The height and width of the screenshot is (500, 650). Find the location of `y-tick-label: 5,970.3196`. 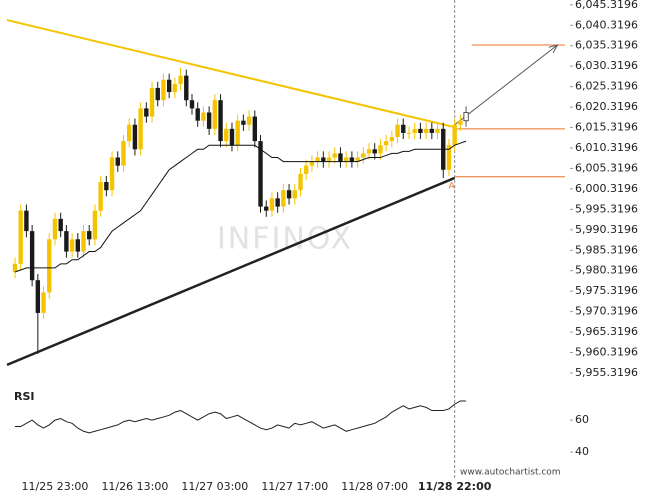

y-tick-label: 5,970.3196 is located at coordinates (606, 311).